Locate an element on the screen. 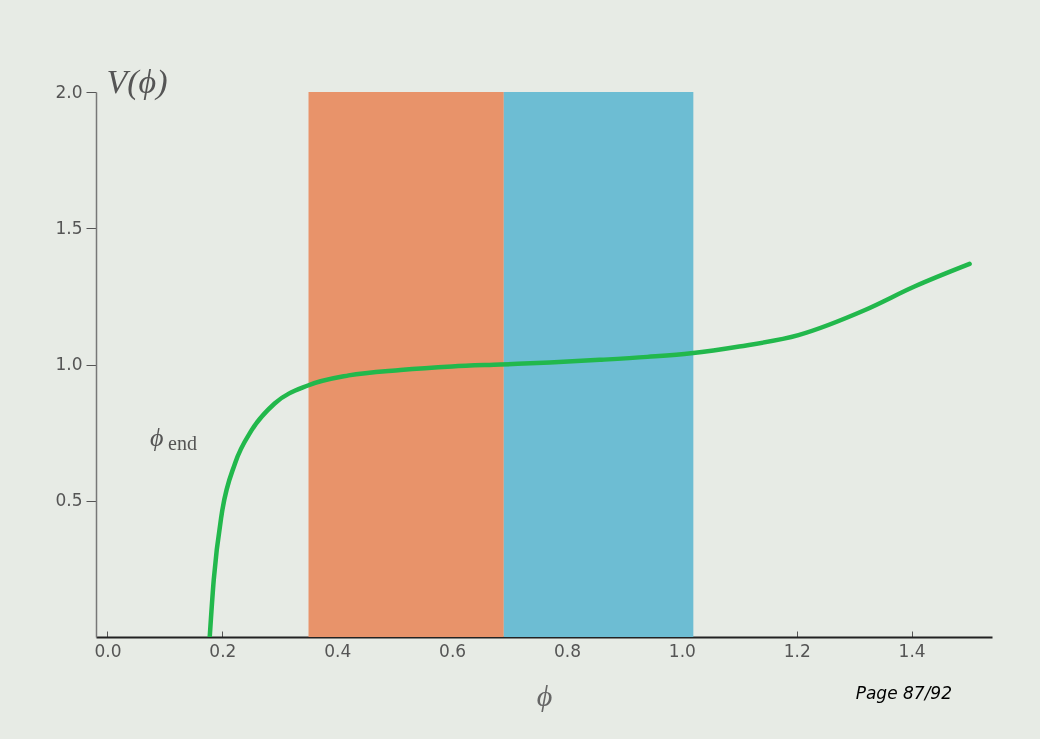 The image size is (1040, 739). x-tick-label: 0.8 is located at coordinates (567, 650).